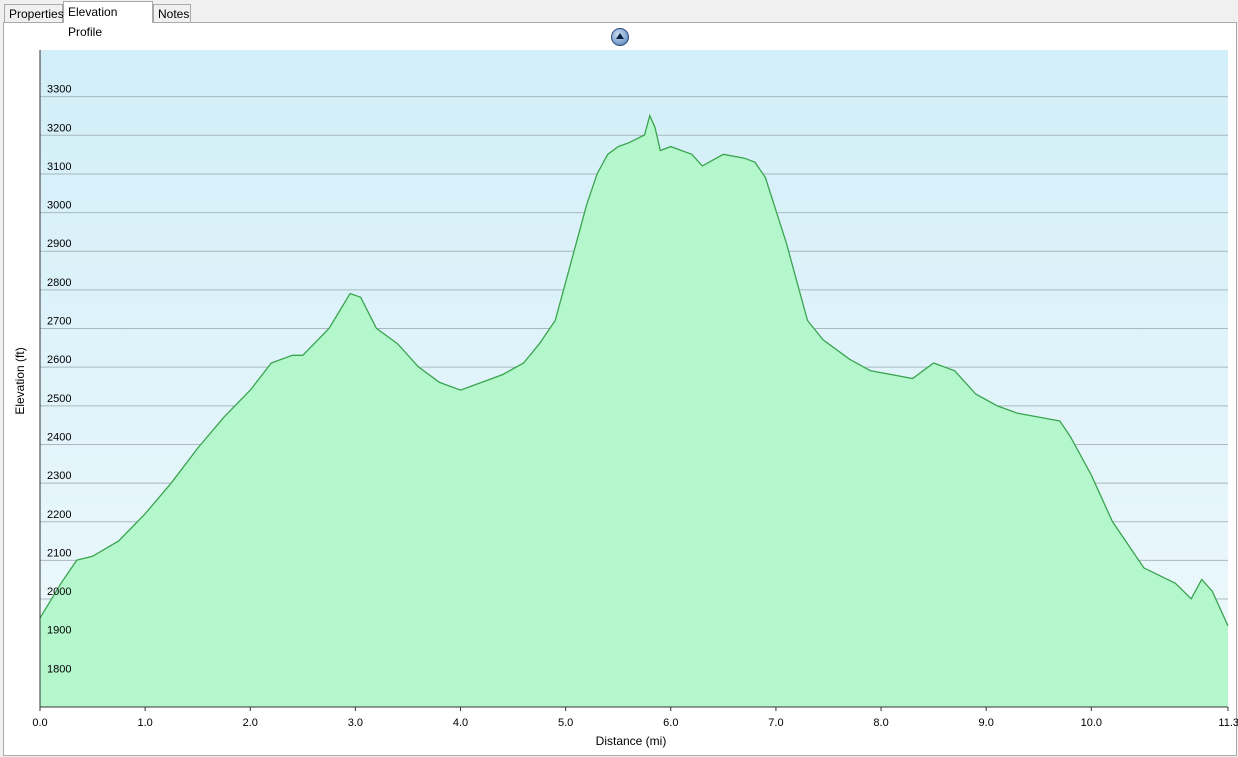 This screenshot has width=1238, height=757. Describe the element at coordinates (670, 723) in the screenshot. I see `x-tick-label: 6.0` at that location.